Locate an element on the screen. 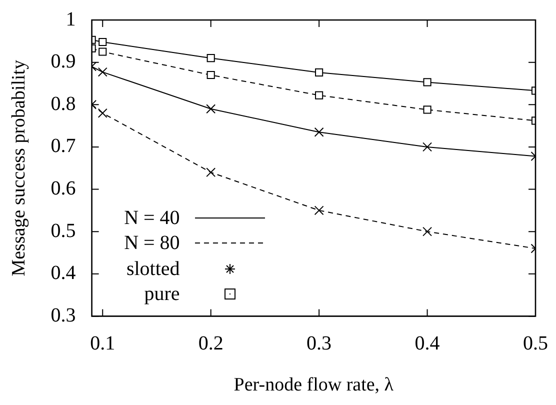 The height and width of the screenshot is (405, 556). annotation: slotted is located at coordinates (153, 269).